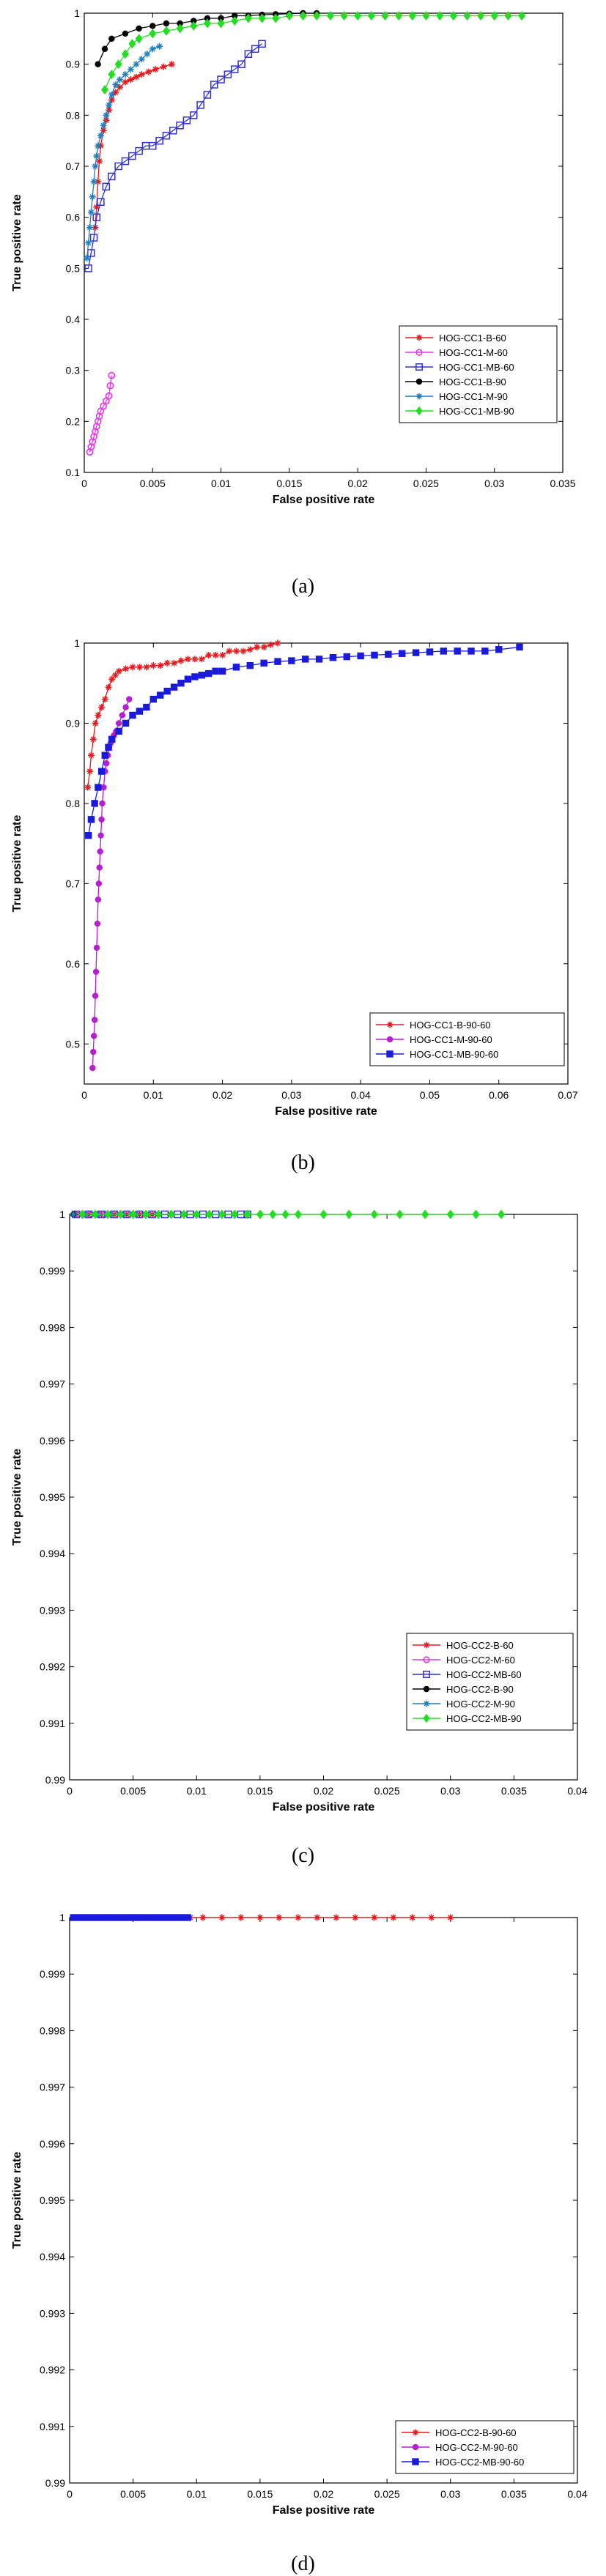 Image resolution: width=606 pixels, height=2576 pixels. I want to click on legend-label: HOG-CC2-MB-60, so click(484, 1674).